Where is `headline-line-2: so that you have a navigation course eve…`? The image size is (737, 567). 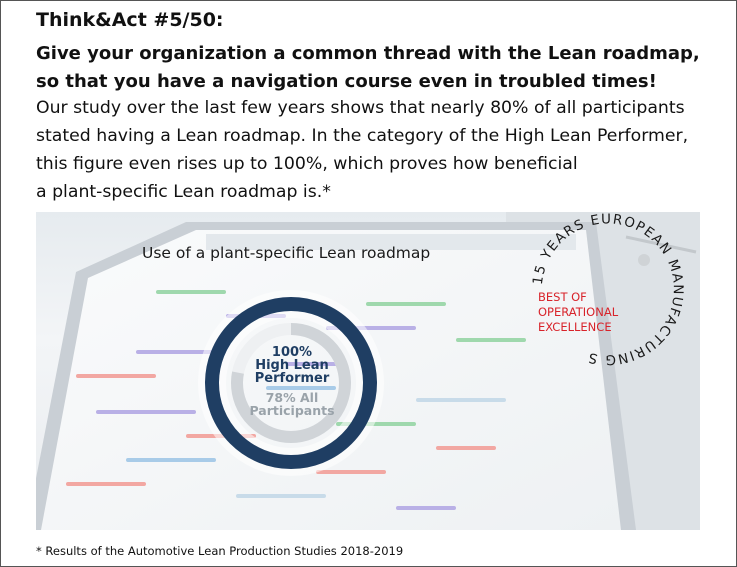 headline-line-2: so that you have a navigation course eve… is located at coordinates (346, 81).